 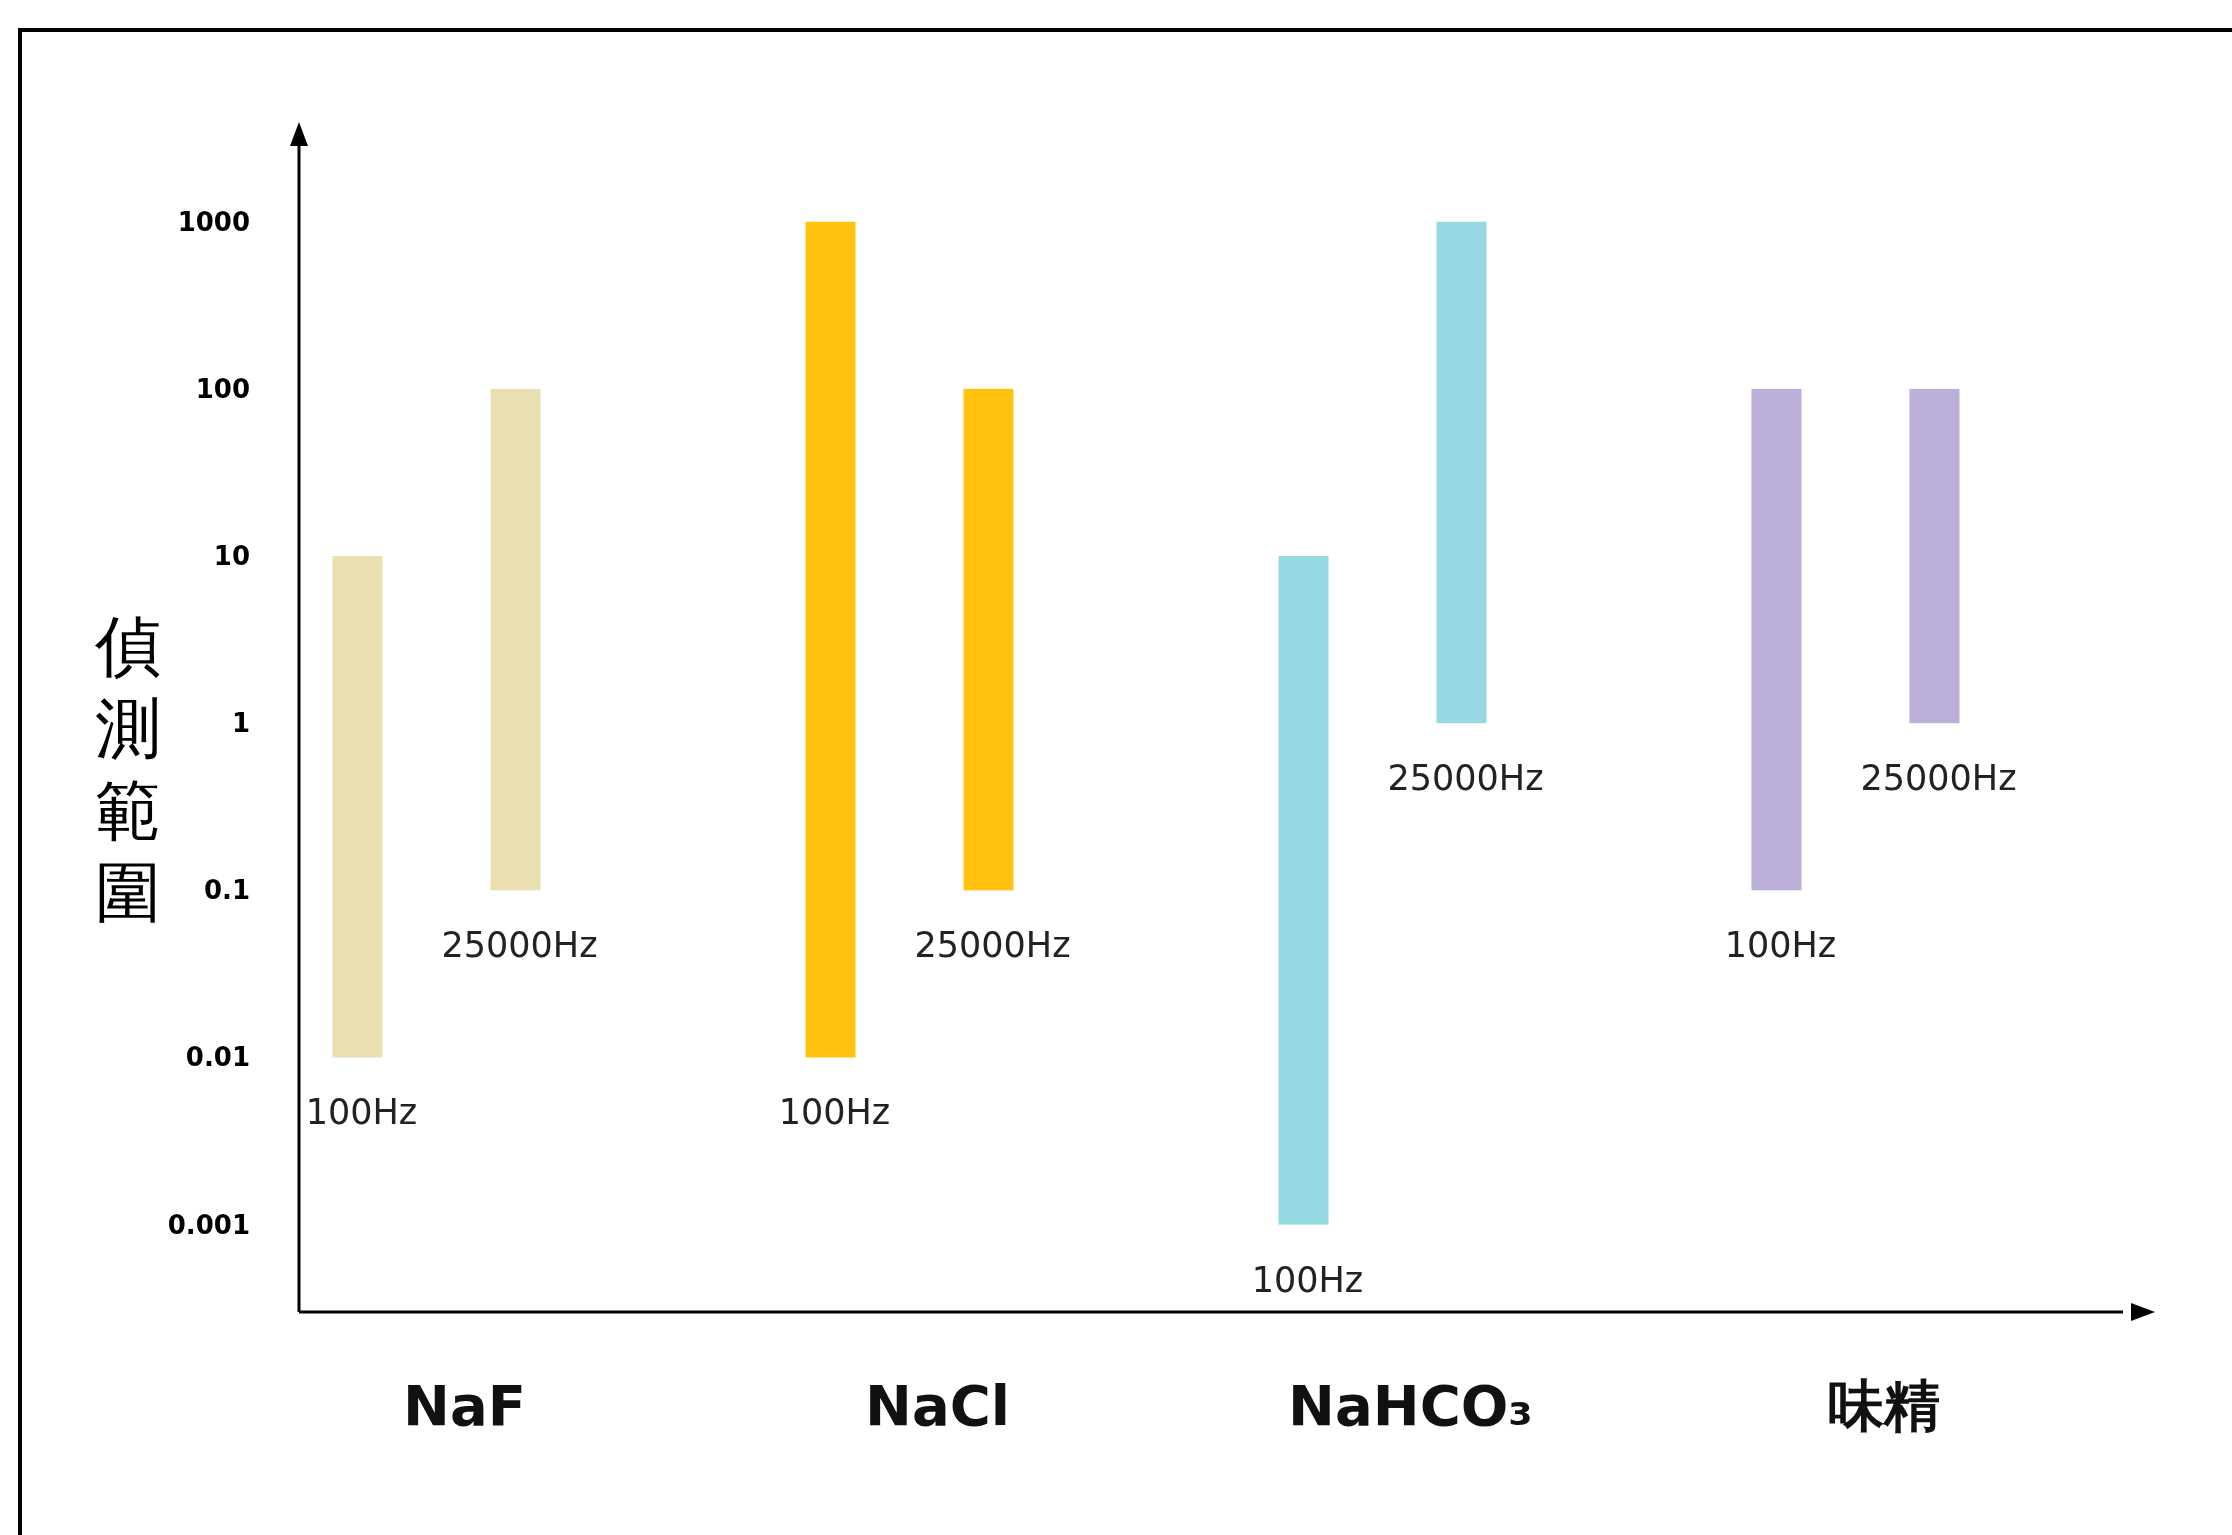 What do you see at coordinates (361, 1112) in the screenshot?
I see `series-label: 100Hz` at bounding box center [361, 1112].